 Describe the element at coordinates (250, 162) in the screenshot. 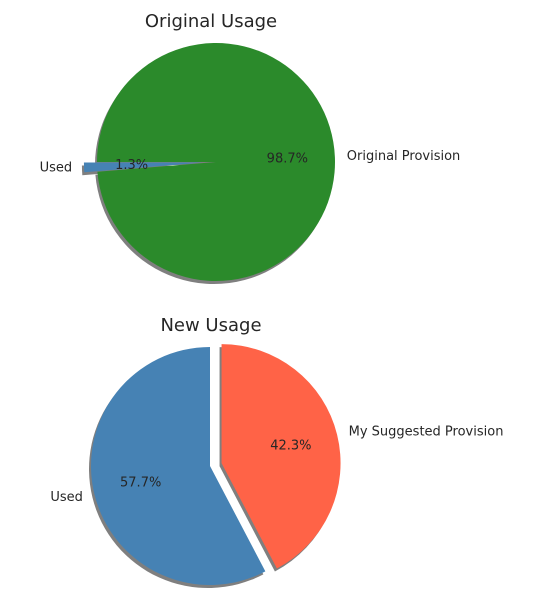

I see `pie-labels: Used 1.3% Original Provision 98.7%` at that location.